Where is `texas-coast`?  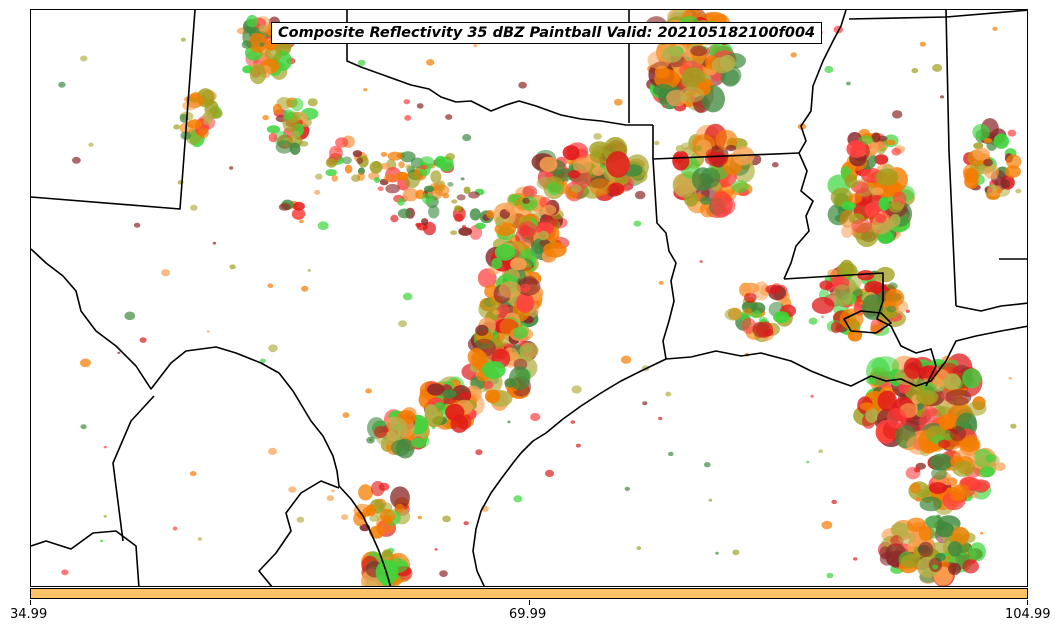
texas-coast is located at coordinates (569, 472).